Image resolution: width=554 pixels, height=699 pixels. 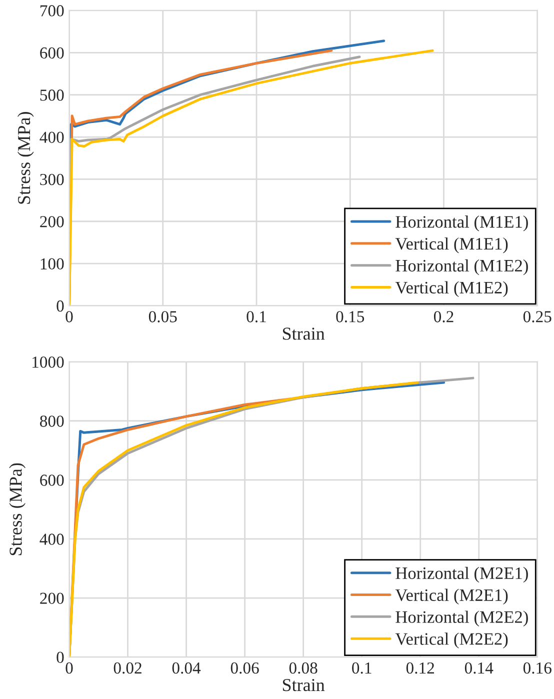 I want to click on y-tick-label: 800, so click(x=52, y=421).